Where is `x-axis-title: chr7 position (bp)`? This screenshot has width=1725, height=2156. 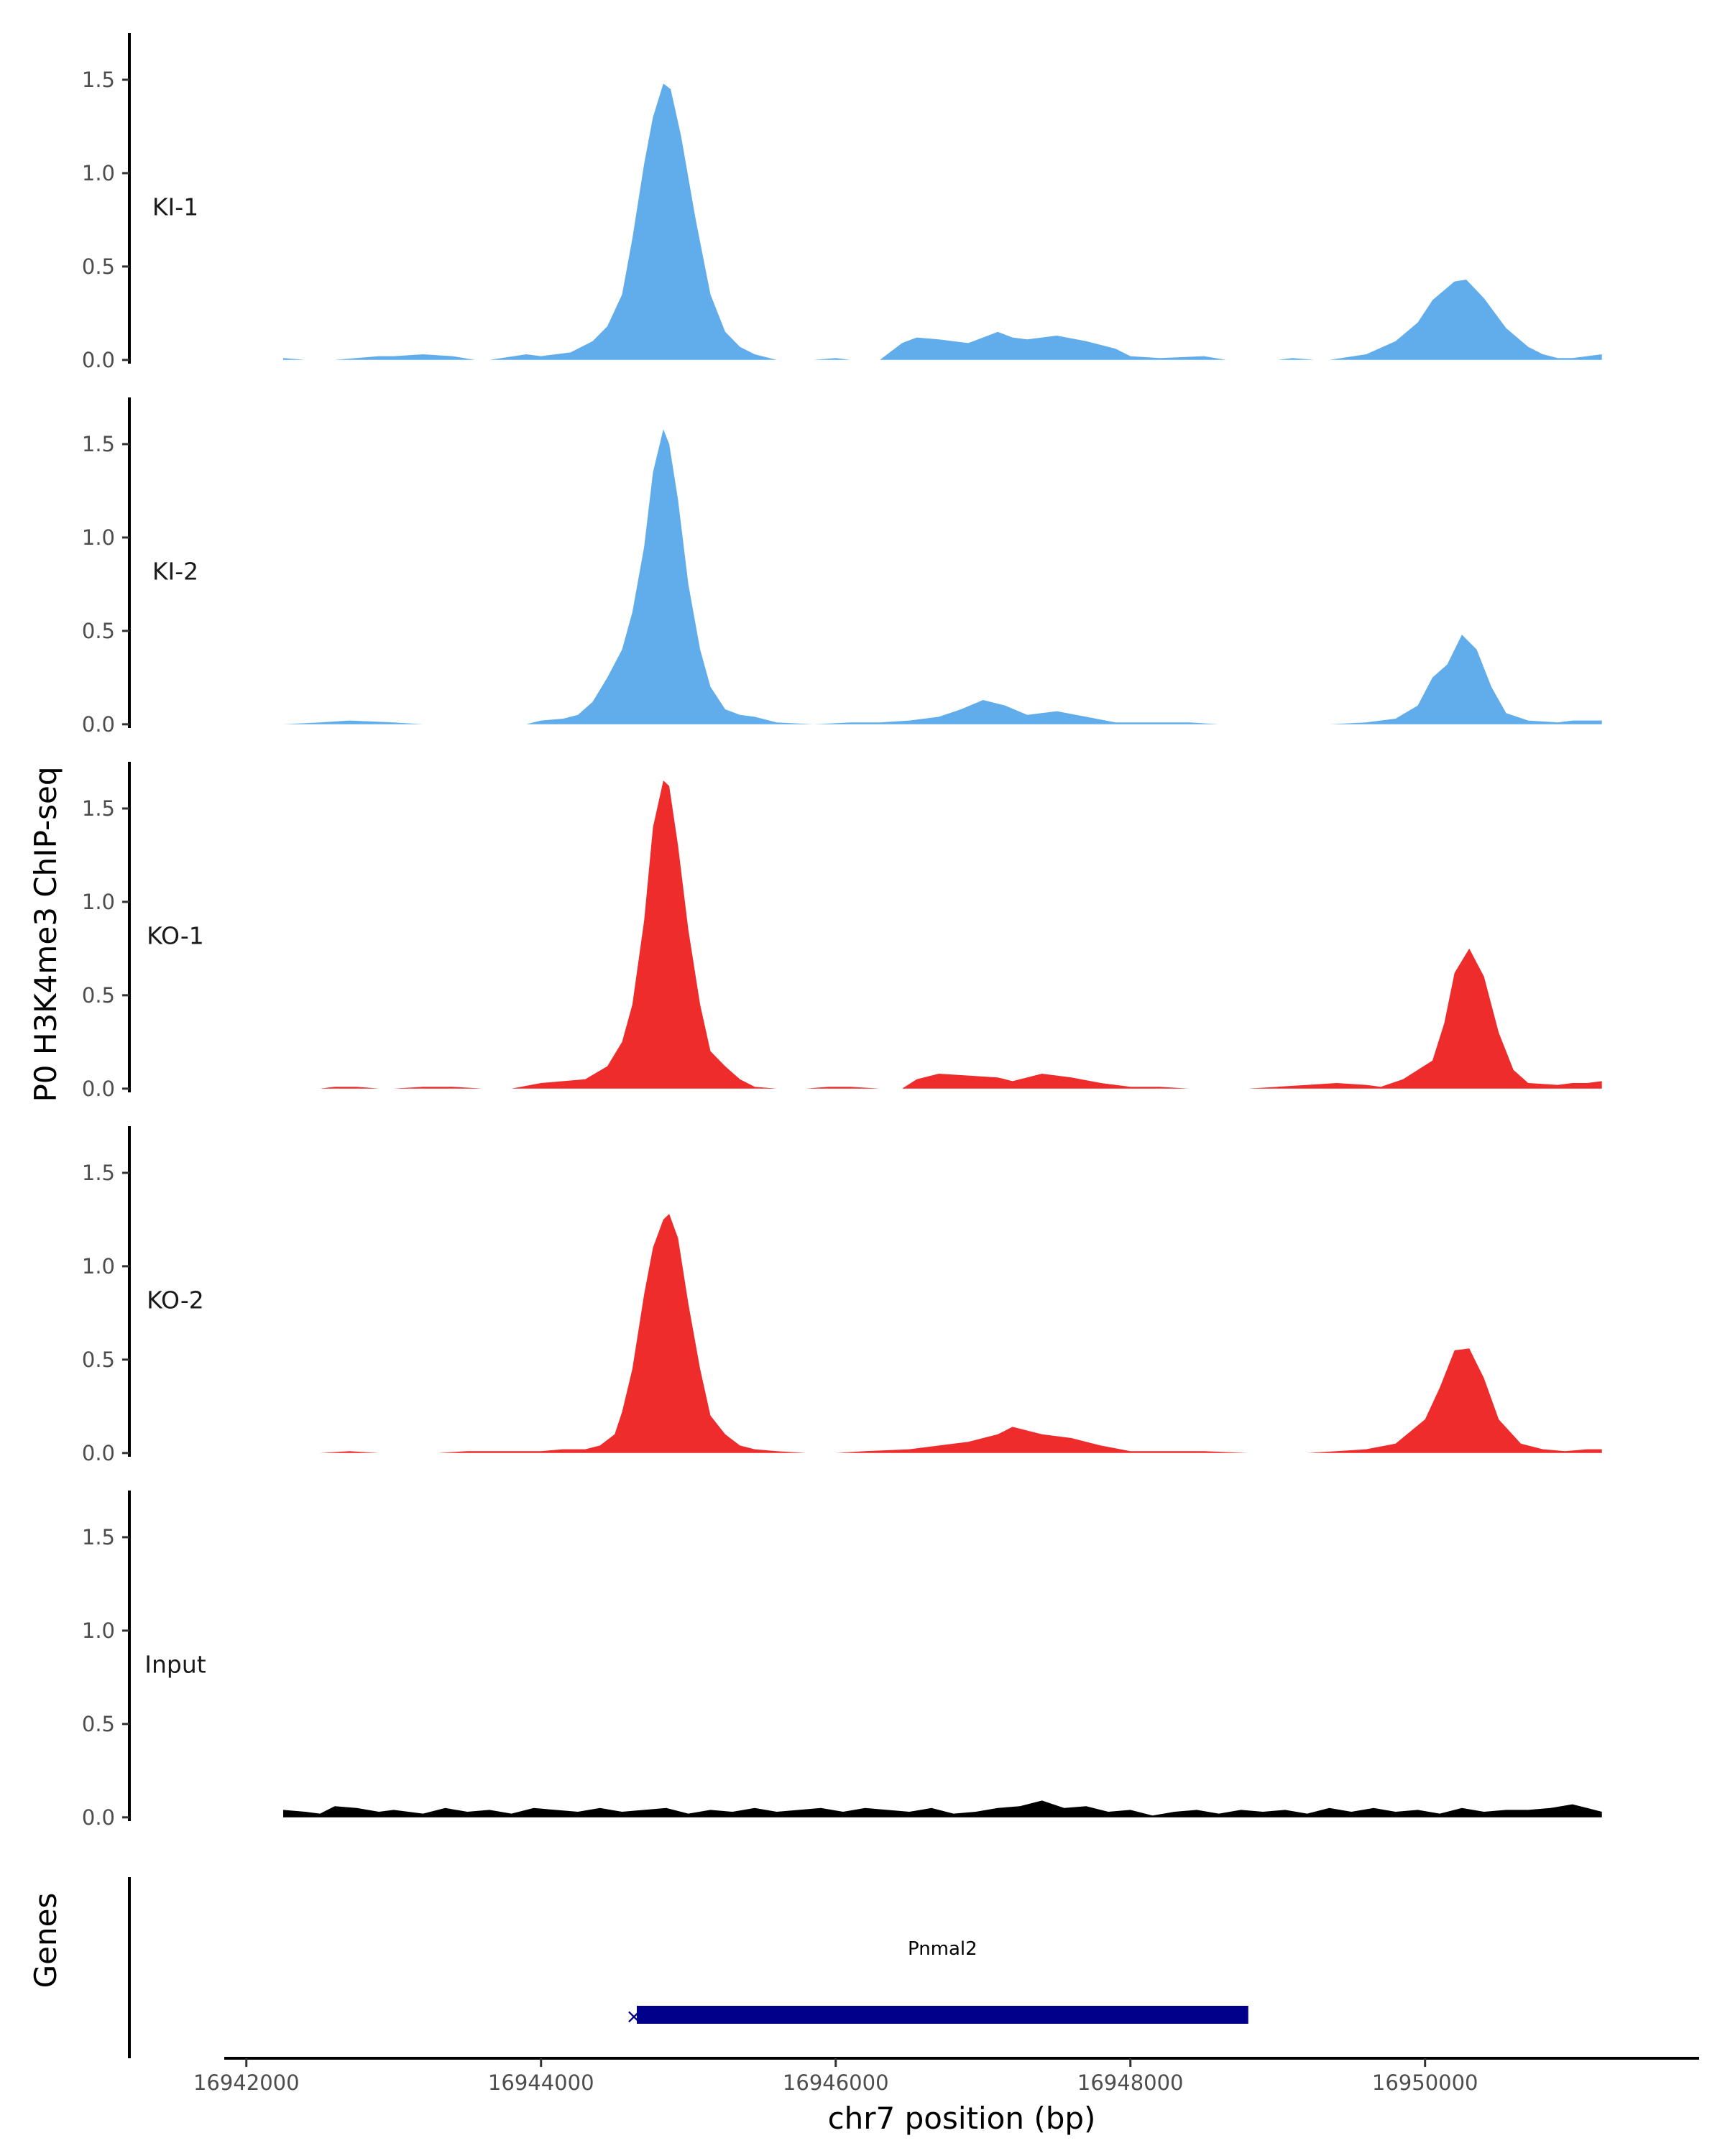
x-axis-title: chr7 position (bp) is located at coordinates (962, 2118).